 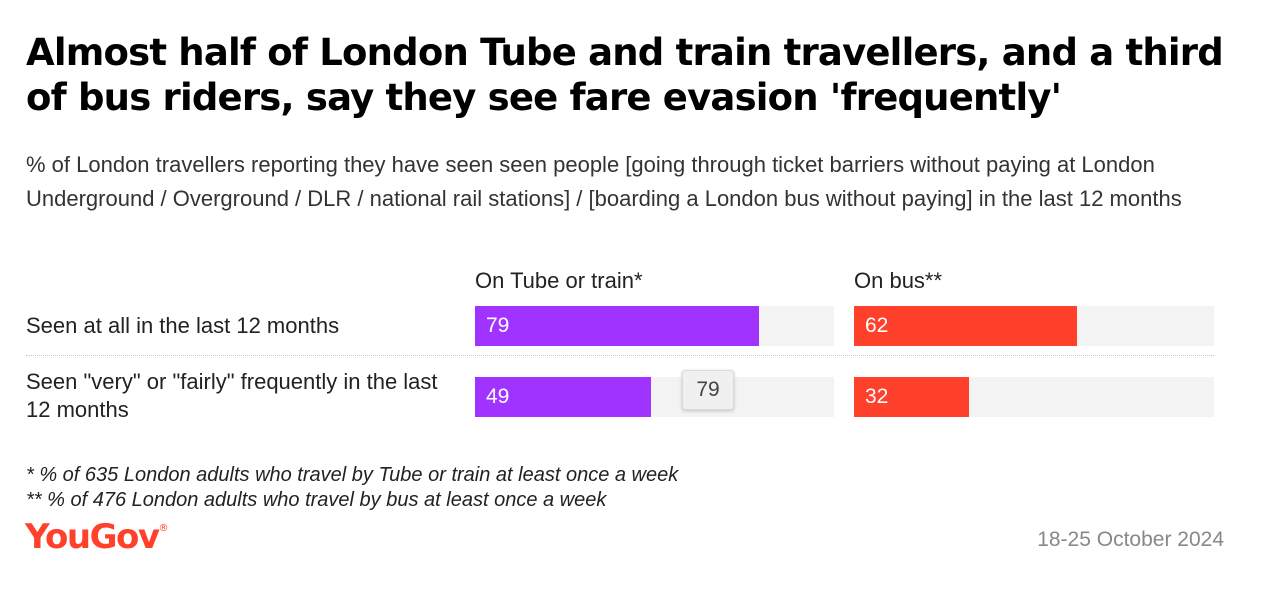 I want to click on yougov-logo: YouGov®, so click(x=97, y=537).